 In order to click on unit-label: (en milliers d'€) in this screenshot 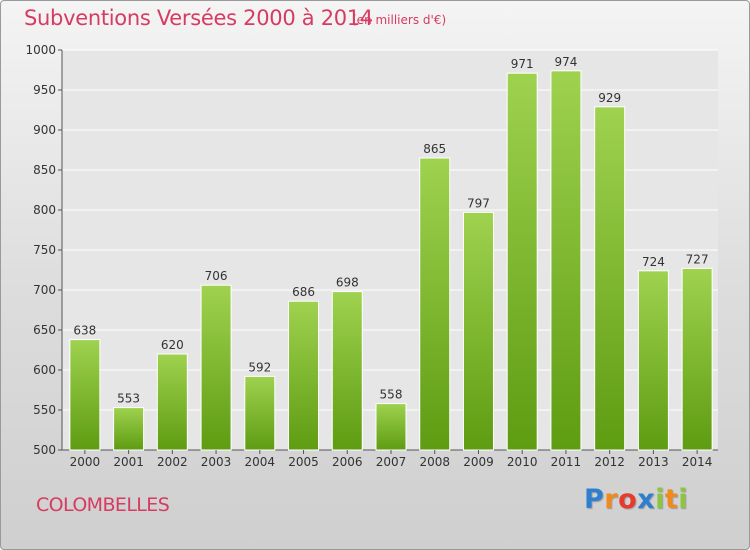, I will do `click(399, 20)`.